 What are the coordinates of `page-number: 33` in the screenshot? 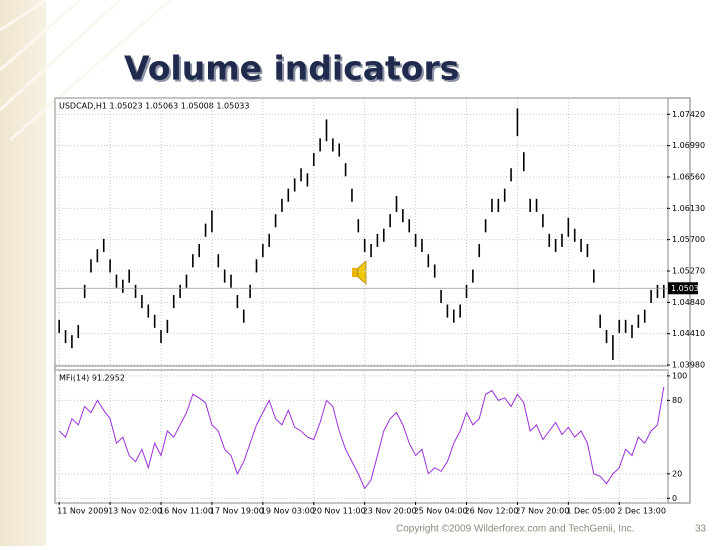 It's located at (701, 529).